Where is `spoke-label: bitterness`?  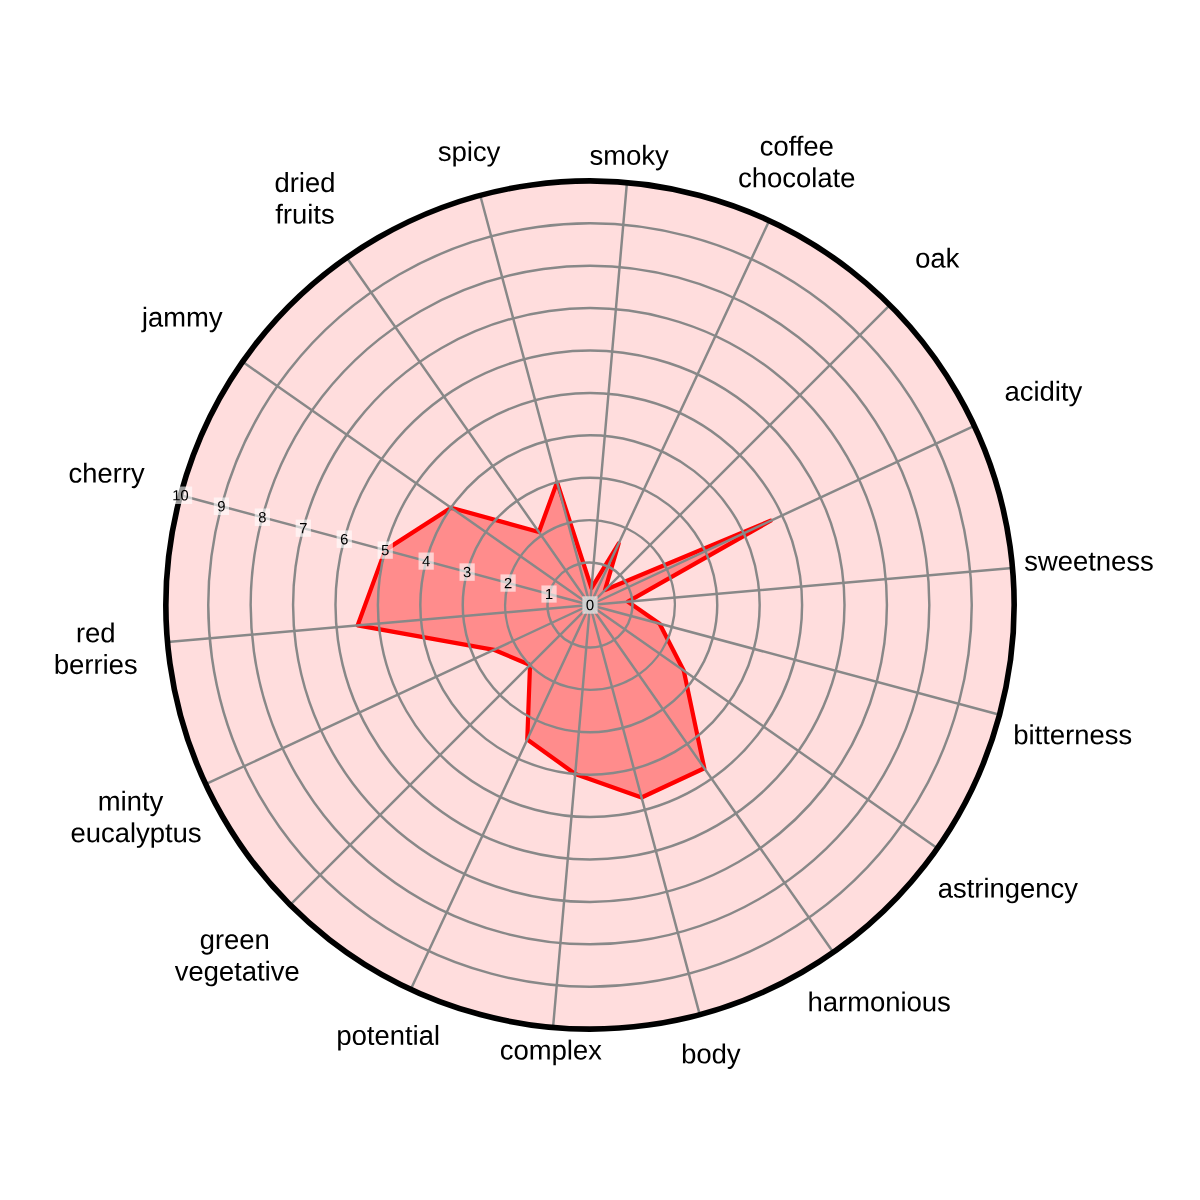
spoke-label: bitterness is located at coordinates (1073, 734).